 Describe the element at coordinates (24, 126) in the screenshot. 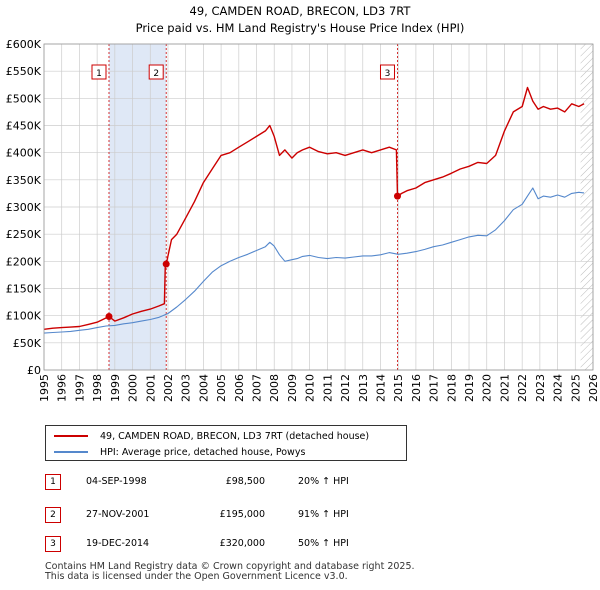

I see `y-tick-label: £450K` at that location.